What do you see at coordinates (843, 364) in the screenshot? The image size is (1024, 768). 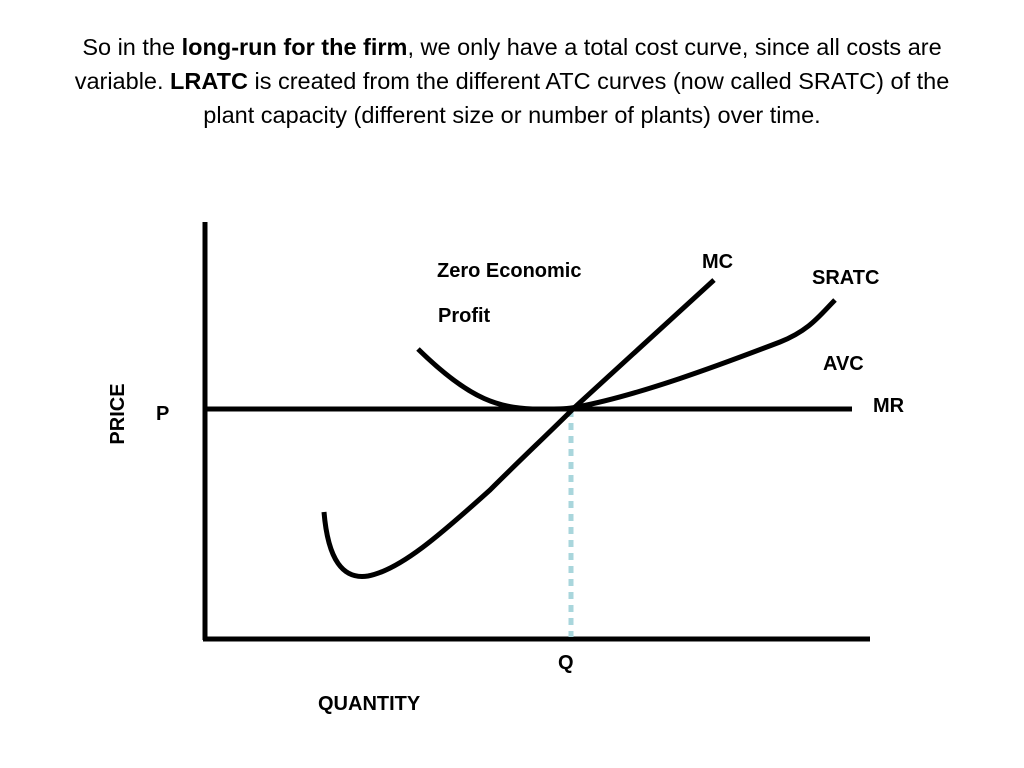 I see `avc-label: AVC` at bounding box center [843, 364].